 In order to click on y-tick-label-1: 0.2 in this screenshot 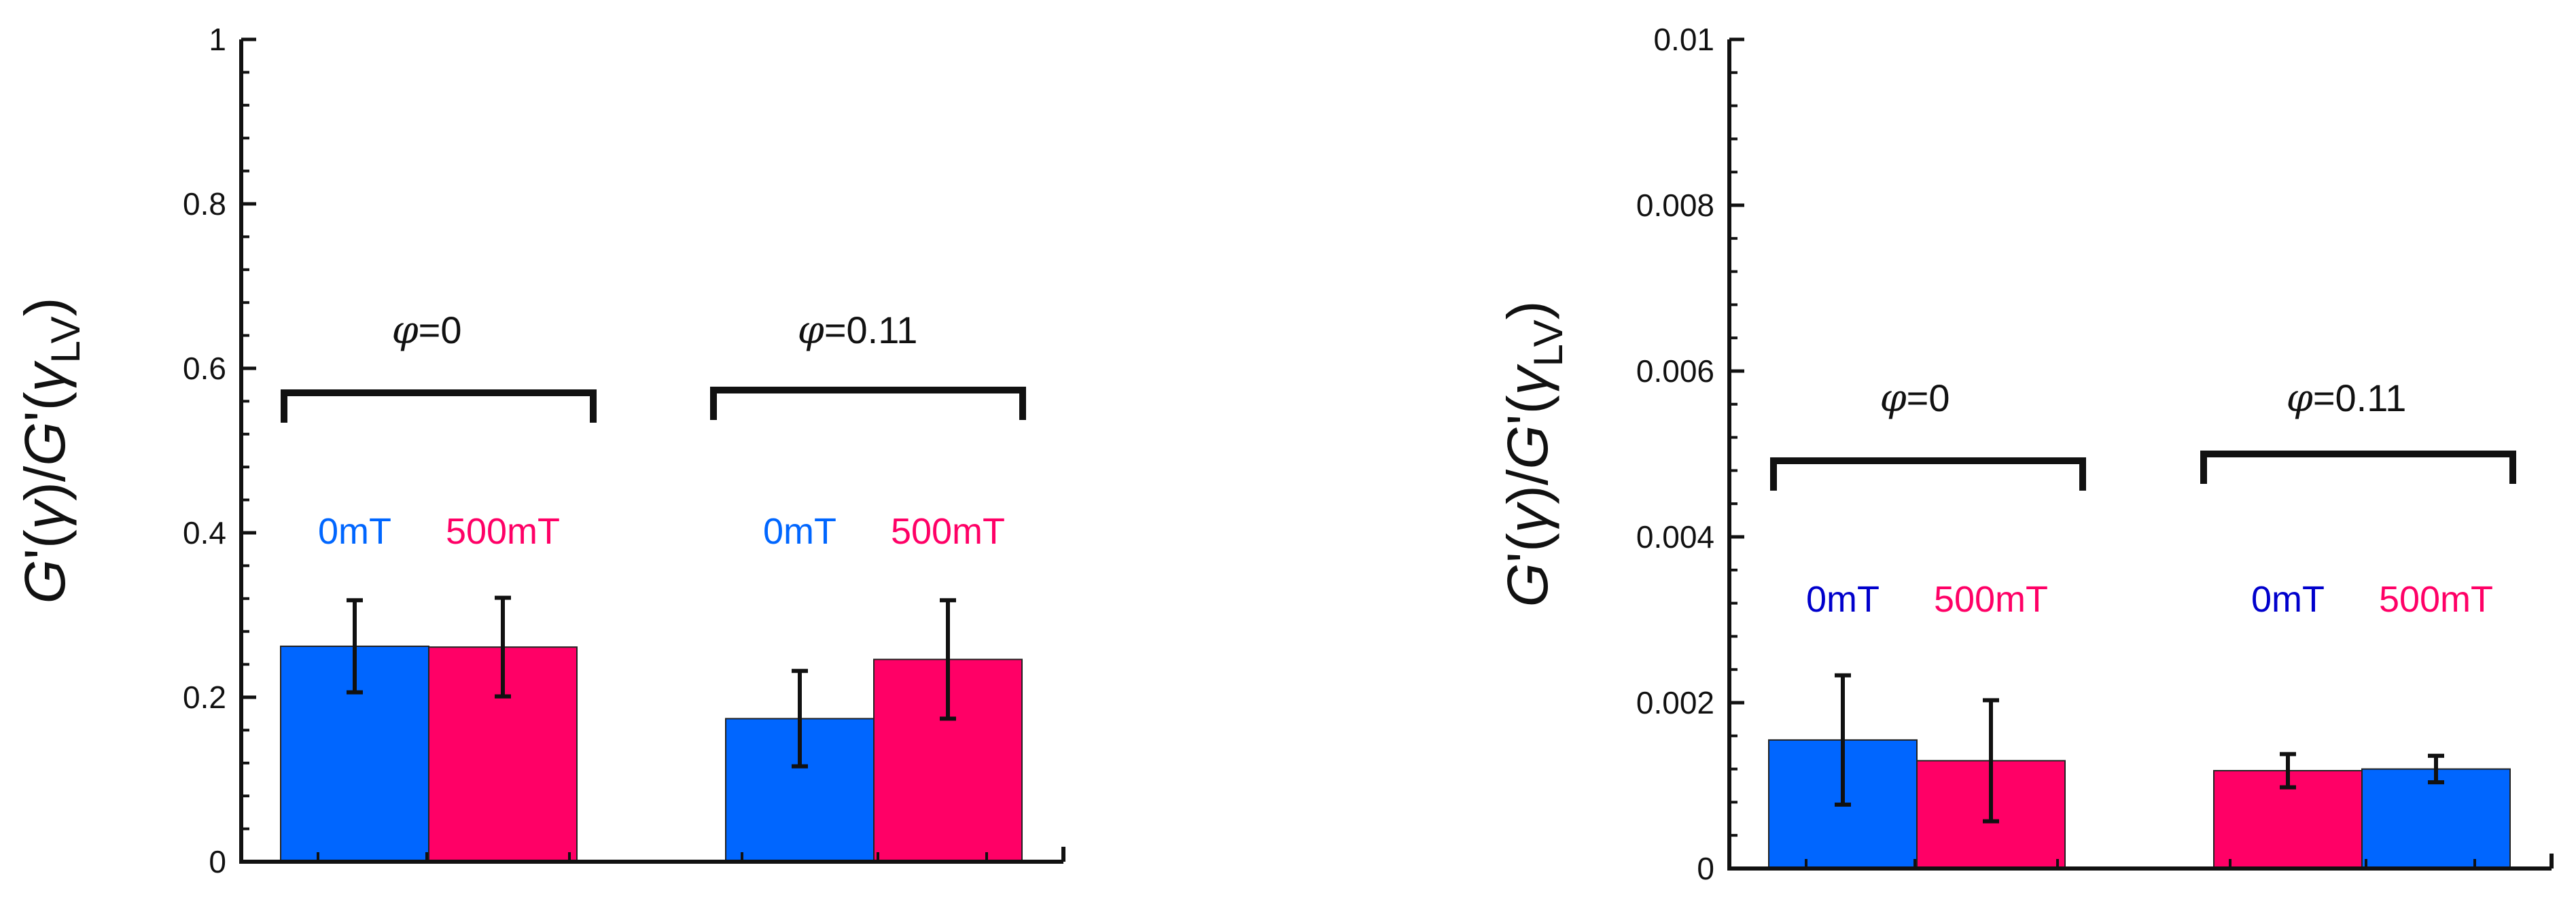, I will do `click(204, 698)`.